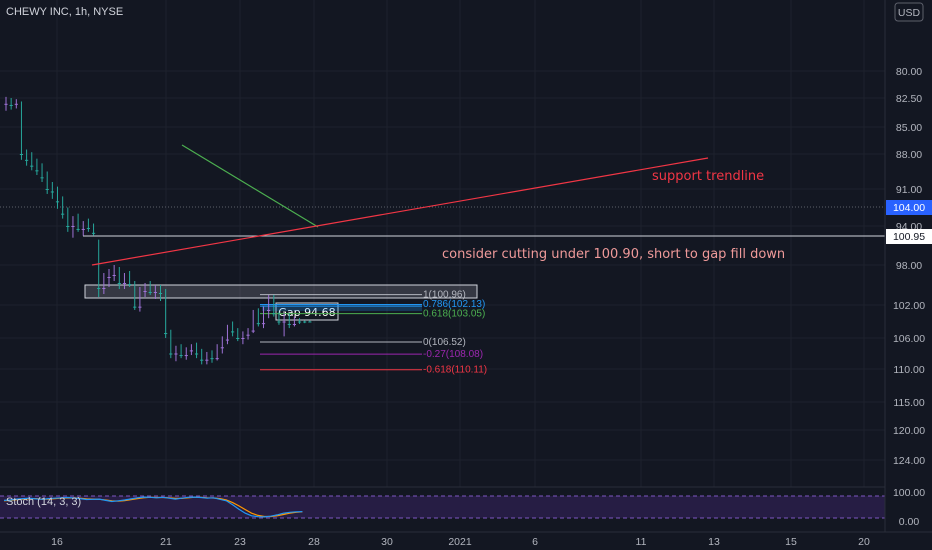  I want to click on level-price-label: 100.95, so click(909, 237).